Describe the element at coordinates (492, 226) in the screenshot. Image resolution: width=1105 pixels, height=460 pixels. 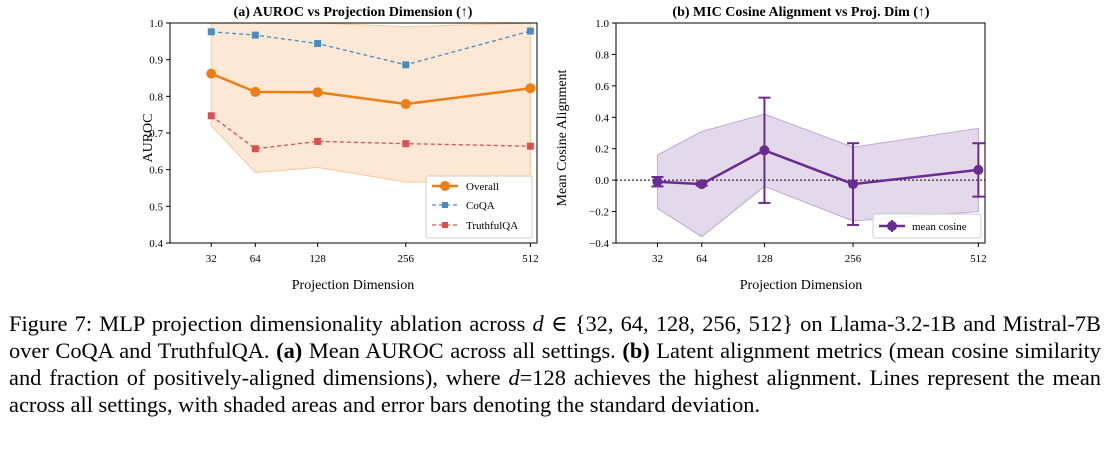
I see `legend-label-truthfulqa: TruthfulQA` at that location.